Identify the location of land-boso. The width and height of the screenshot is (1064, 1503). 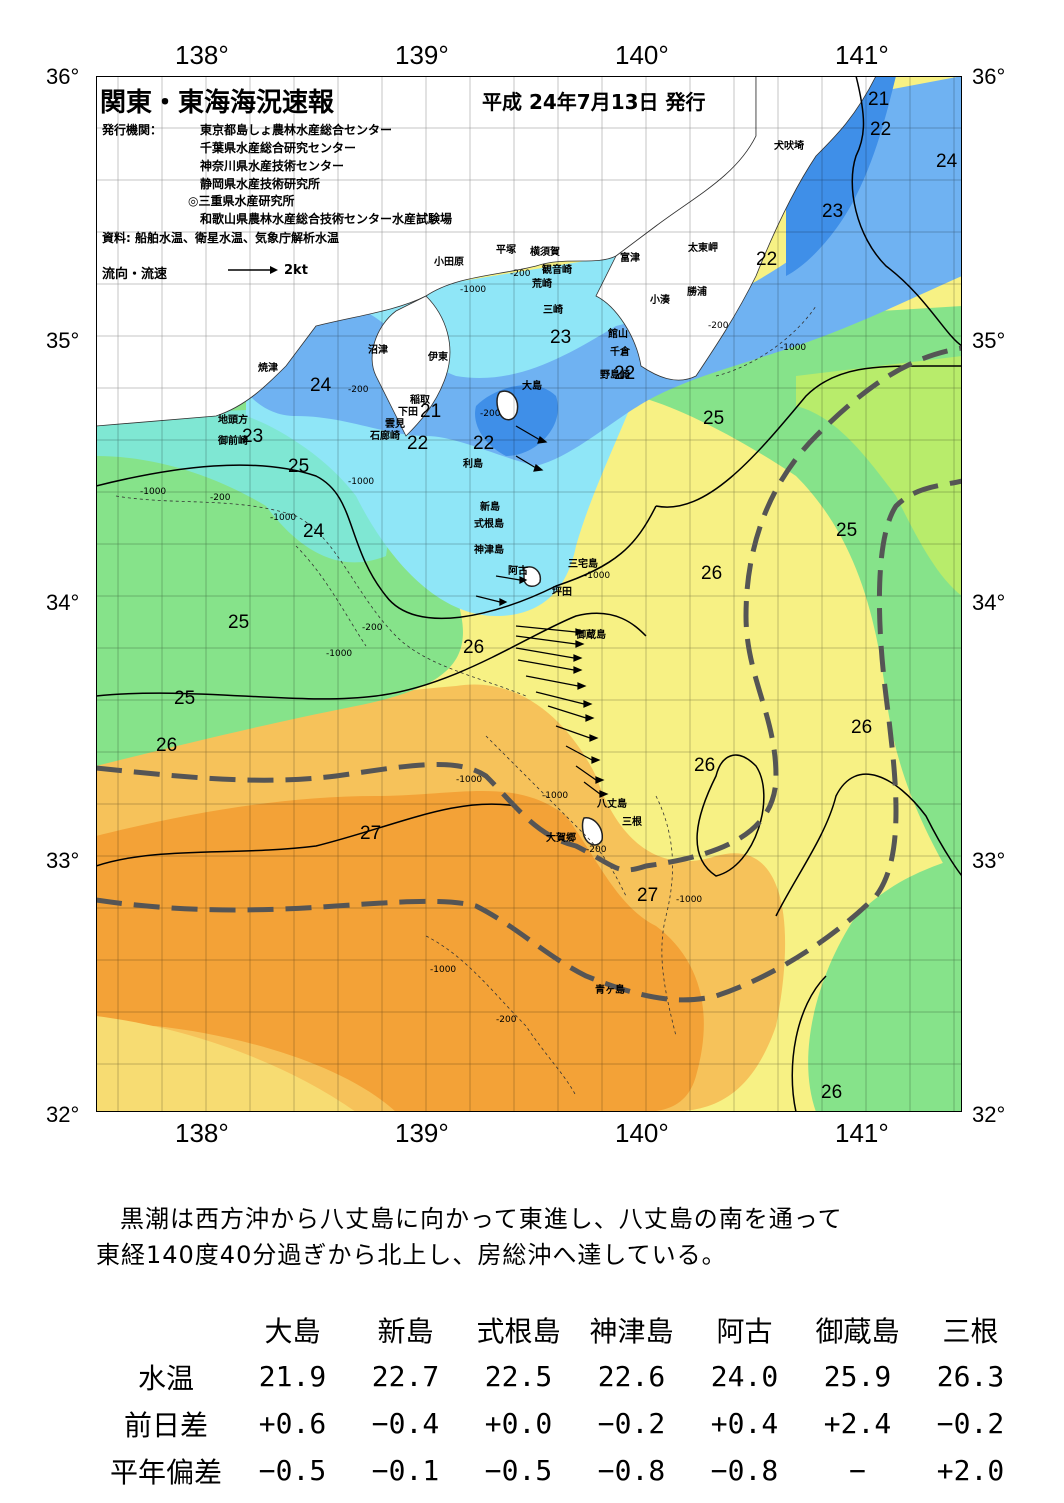
(736, 228).